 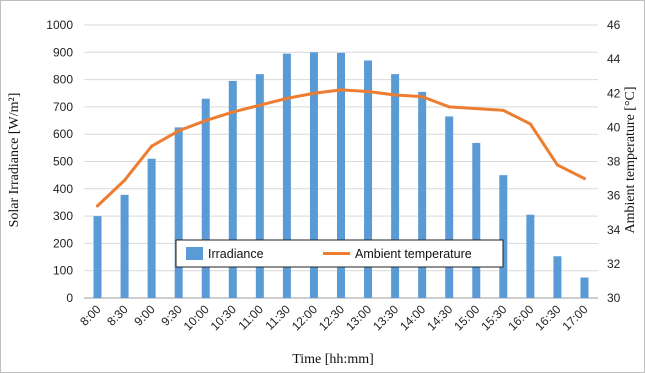 What do you see at coordinates (614, 93) in the screenshot?
I see `y2-tick-label: 42` at bounding box center [614, 93].